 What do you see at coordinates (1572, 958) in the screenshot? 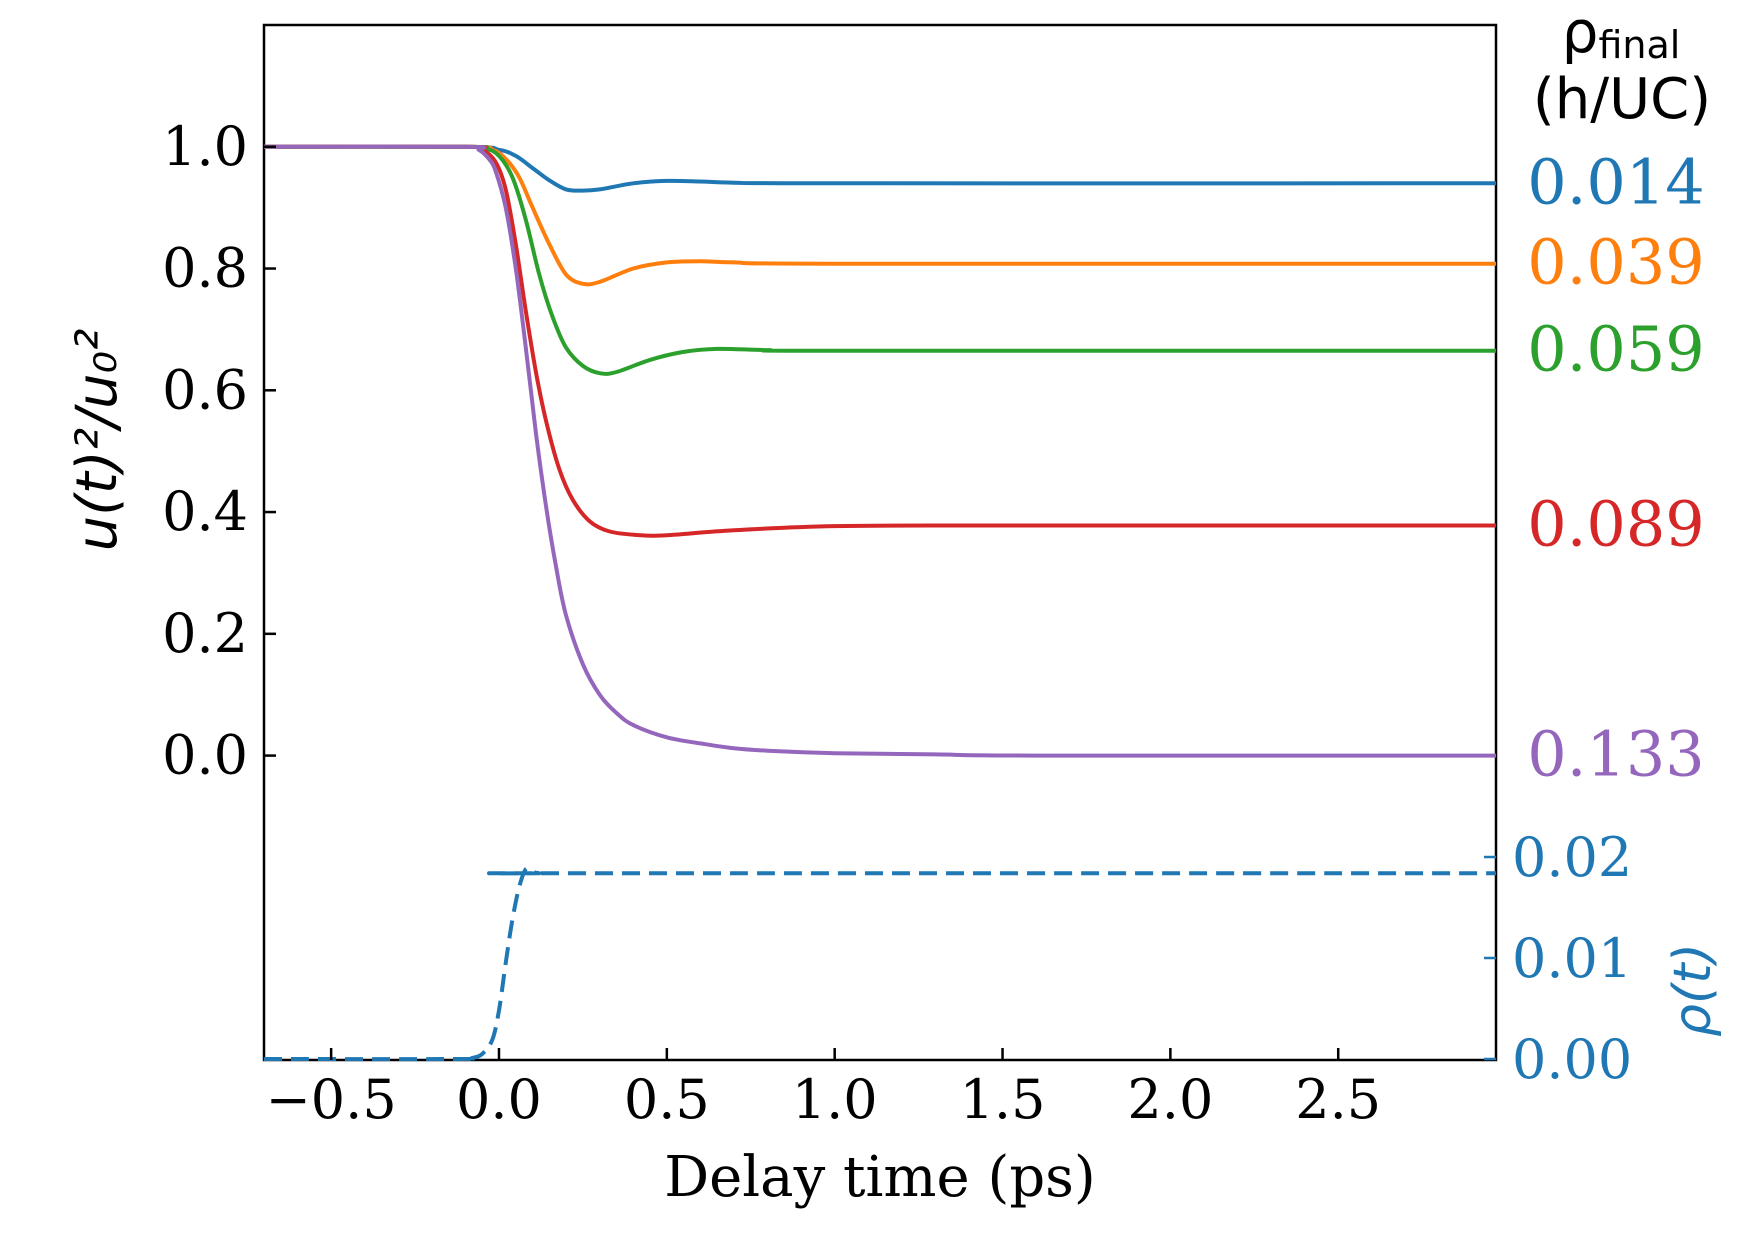
I see `rho-tick-label: 0.01` at bounding box center [1572, 958].